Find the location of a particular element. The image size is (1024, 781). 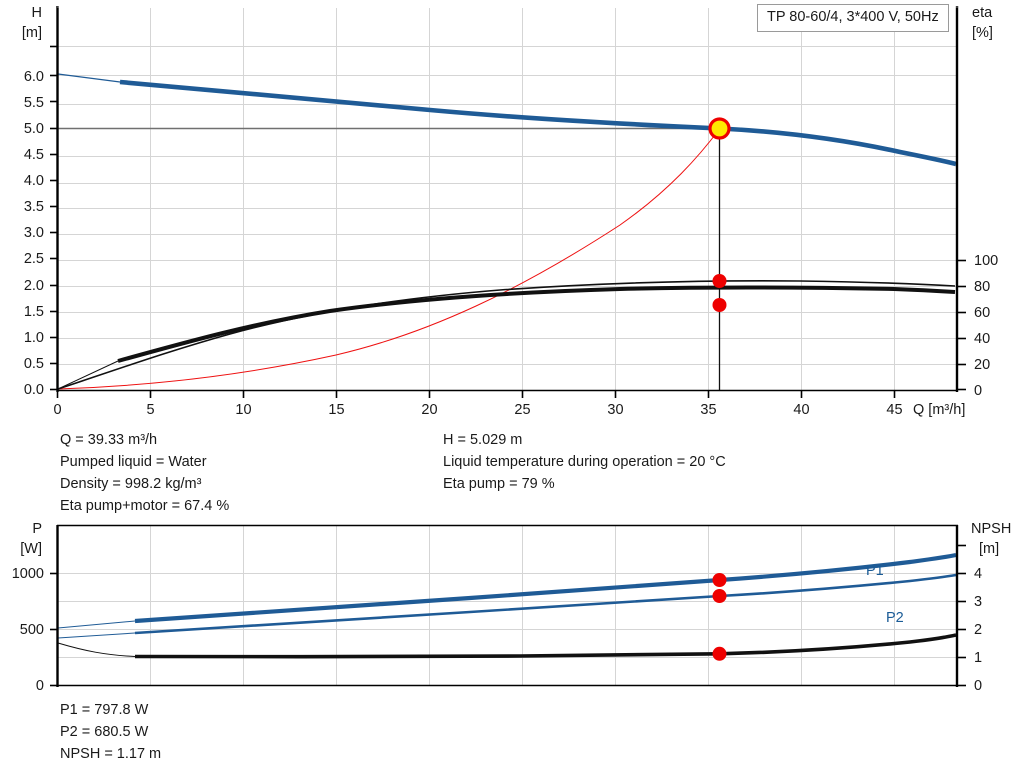

lower-y-right-axis-title-2: [m] is located at coordinates (989, 549).